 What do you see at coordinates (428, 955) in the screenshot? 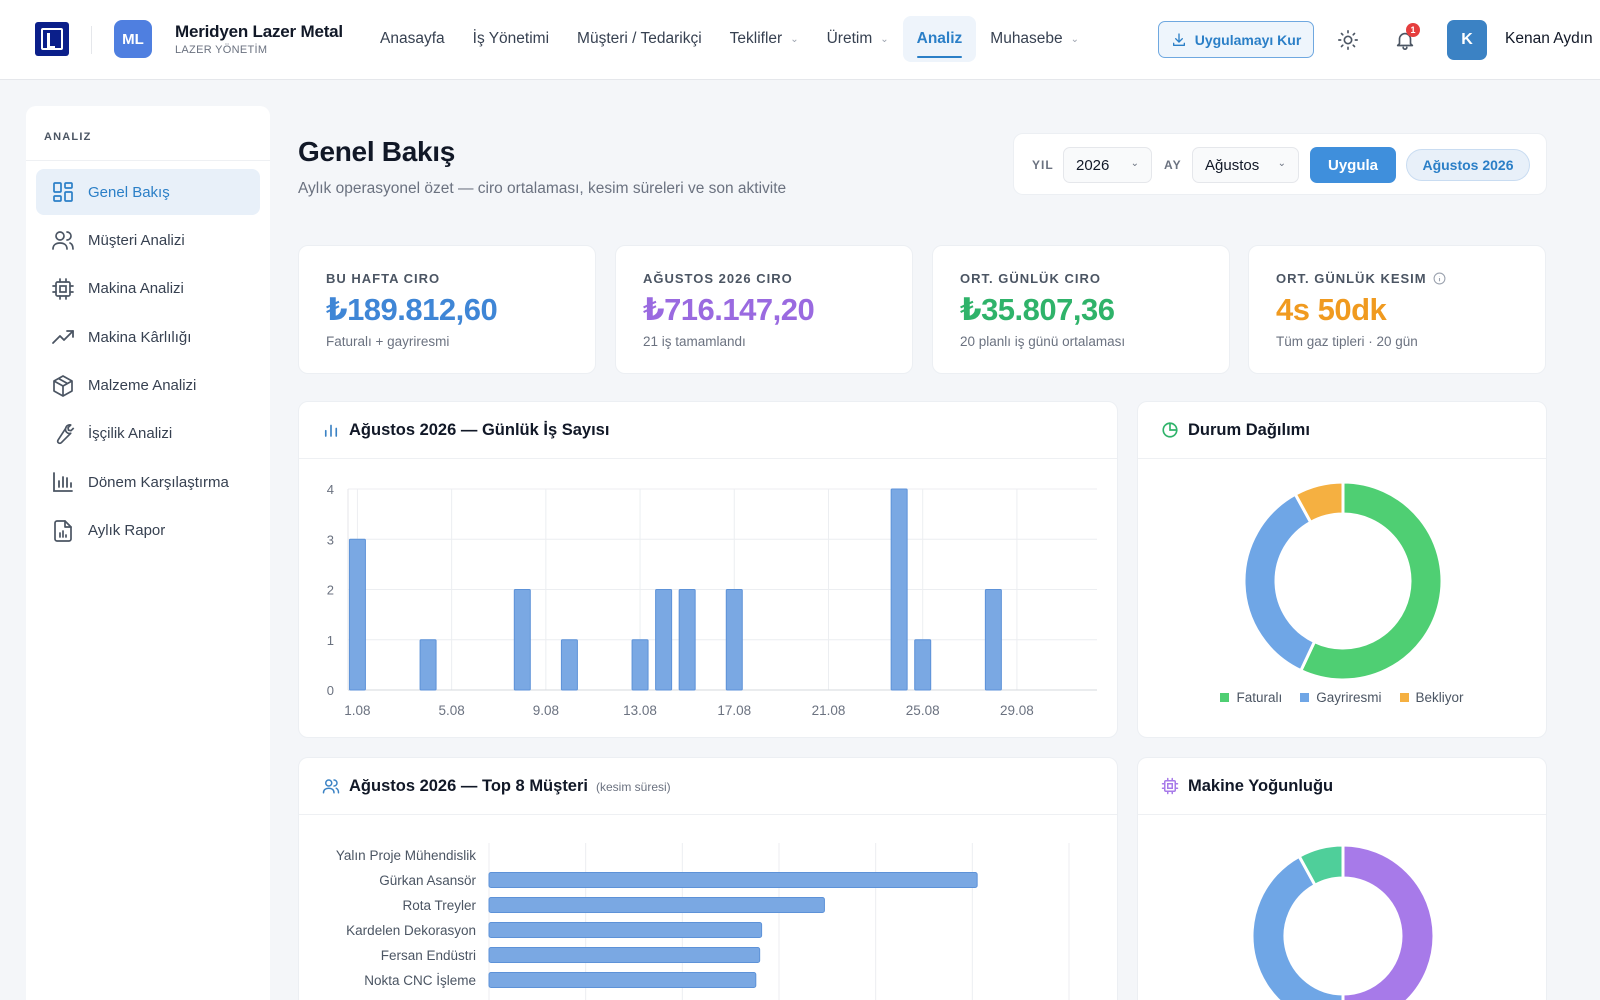
I see `y-tick-label: Fersan Endüstri` at bounding box center [428, 955].